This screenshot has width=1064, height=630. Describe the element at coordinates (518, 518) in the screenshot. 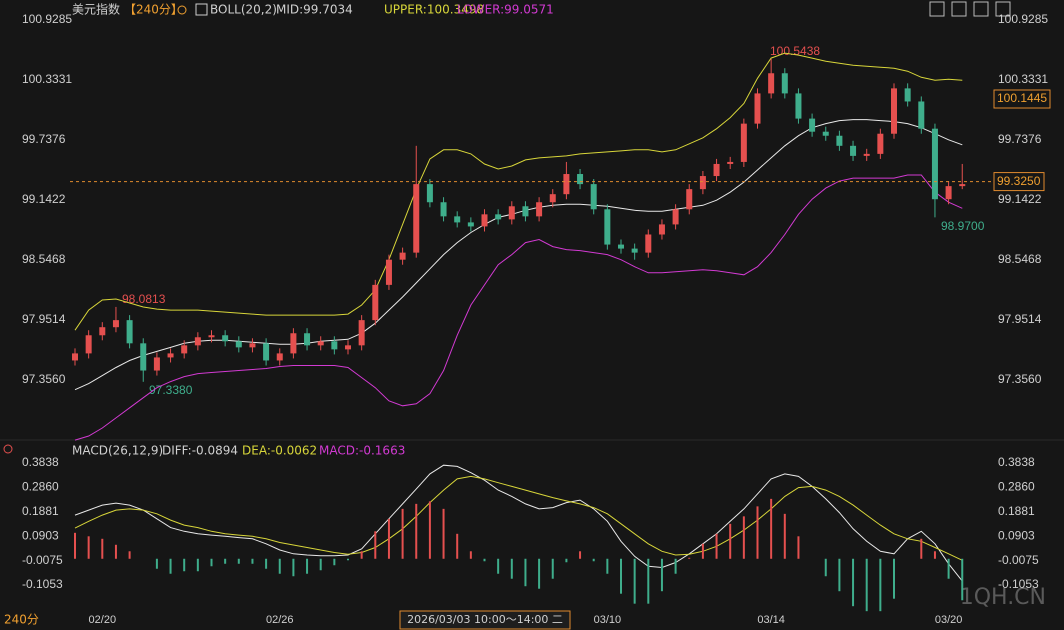

I see `macd-line` at that location.